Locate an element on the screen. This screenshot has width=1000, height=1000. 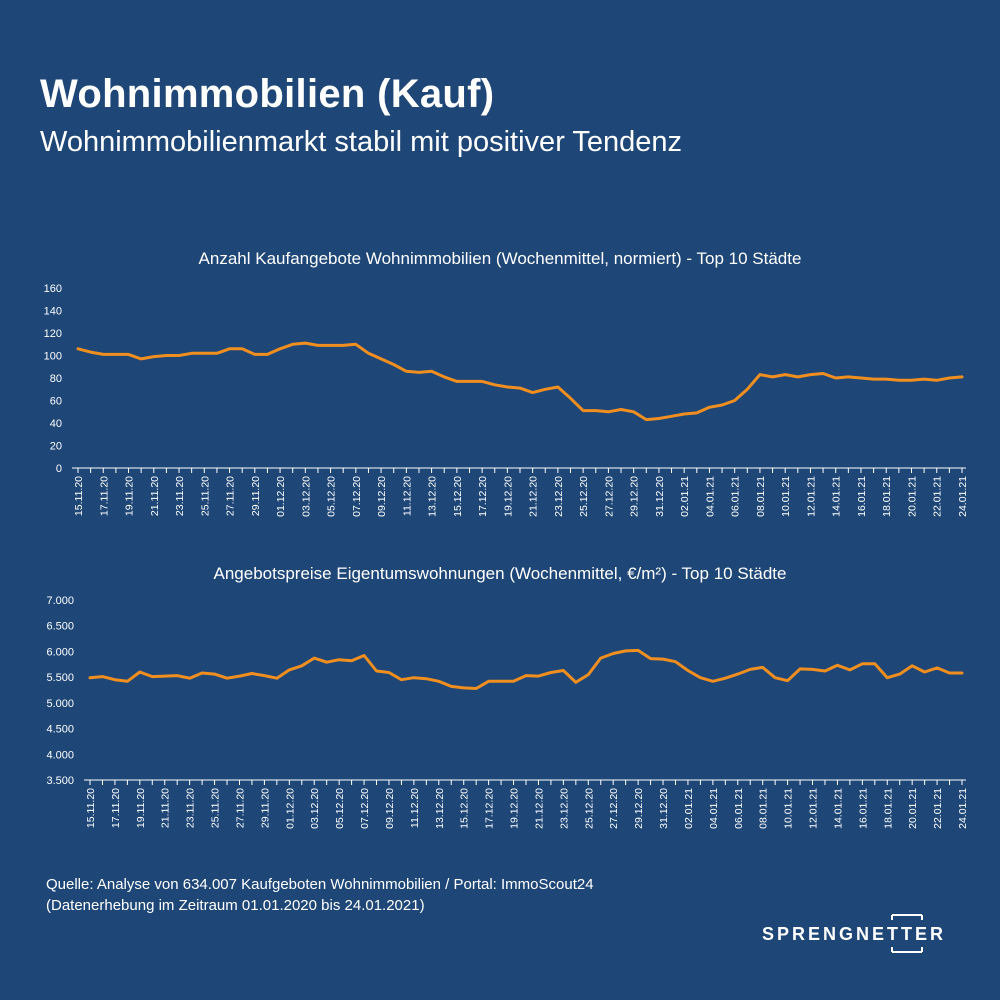
y-tick-label: 20 is located at coordinates (56, 447).